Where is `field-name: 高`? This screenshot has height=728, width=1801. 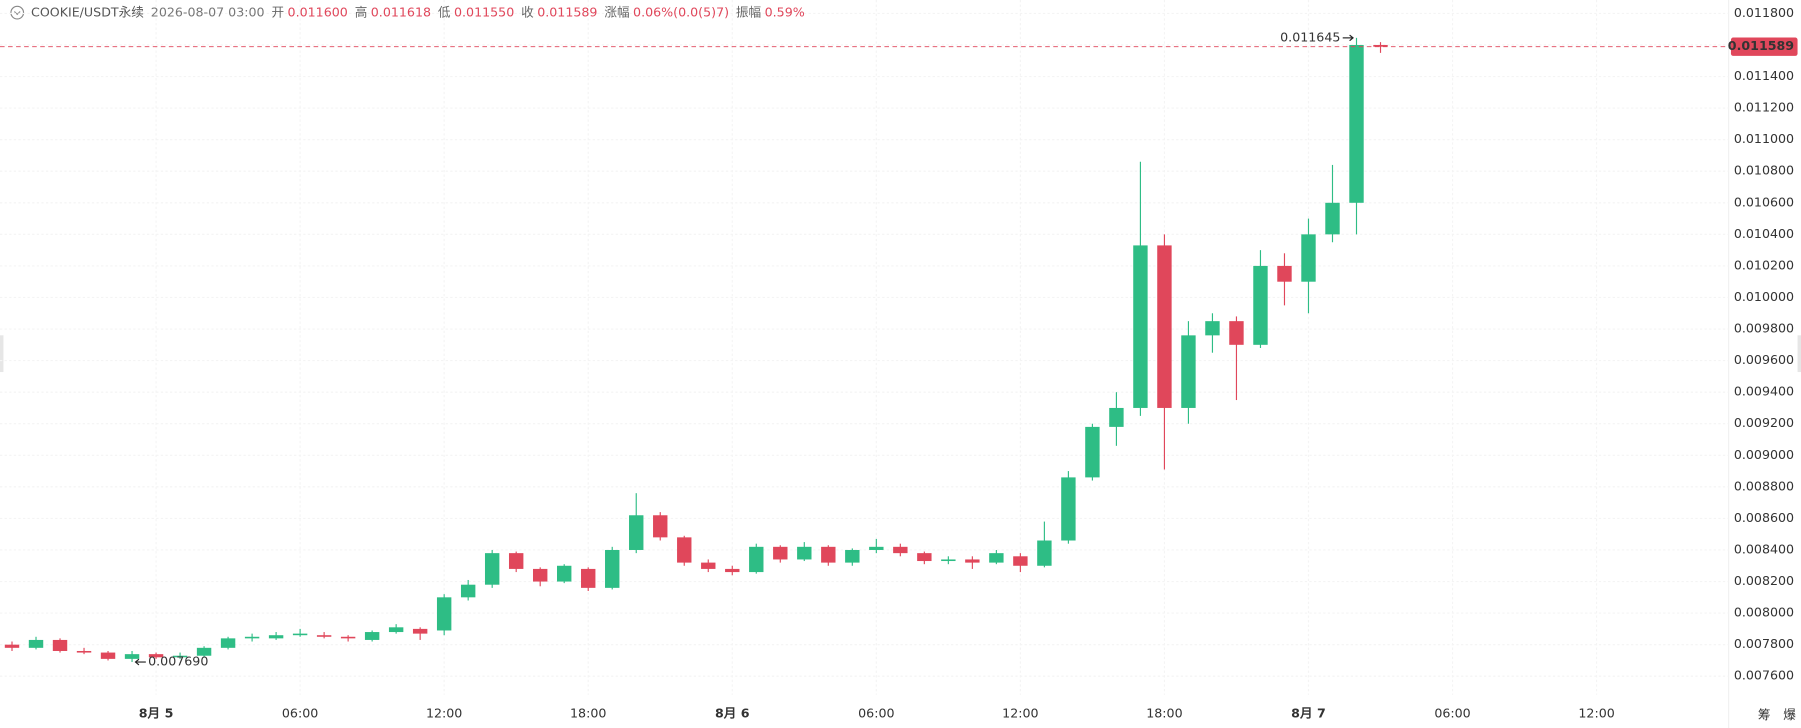 field-name: 高 is located at coordinates (361, 11).